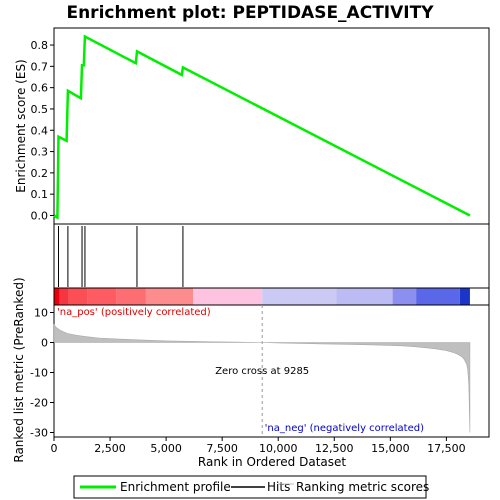 This screenshot has height=500, width=500. What do you see at coordinates (40, 88) in the screenshot?
I see `es-tick-label: 0.6` at bounding box center [40, 88].